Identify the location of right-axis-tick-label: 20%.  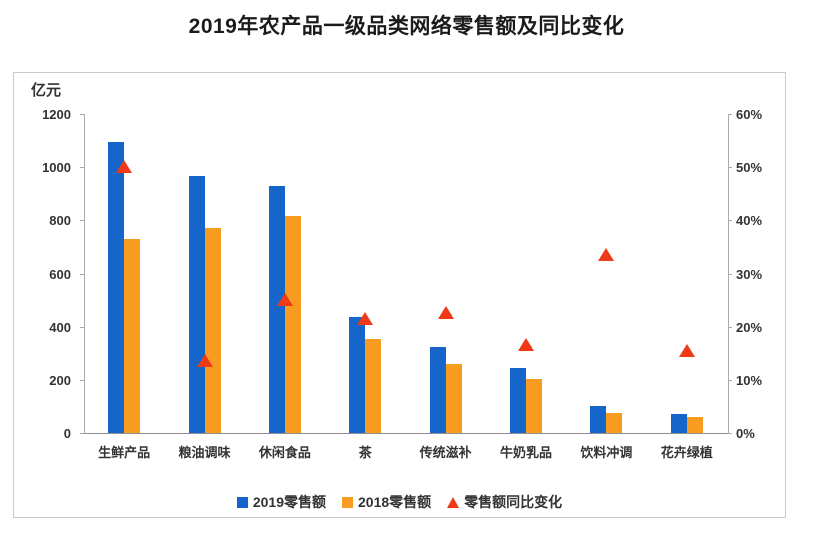
(749, 327).